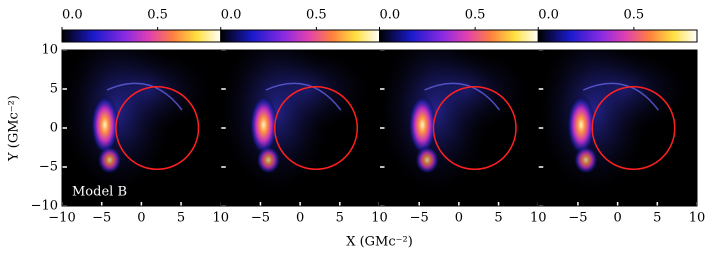  I want to click on annotation: Model B, so click(99, 192).